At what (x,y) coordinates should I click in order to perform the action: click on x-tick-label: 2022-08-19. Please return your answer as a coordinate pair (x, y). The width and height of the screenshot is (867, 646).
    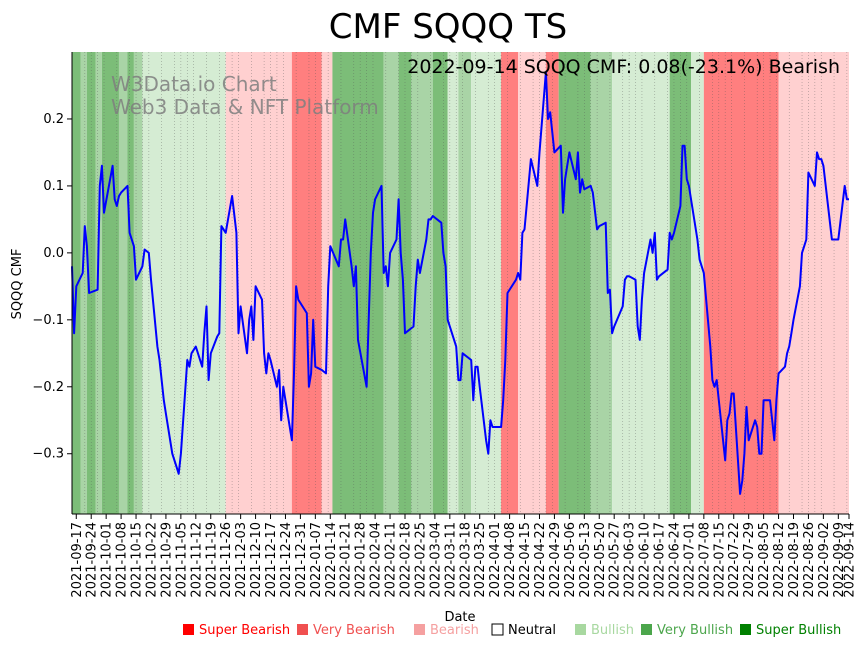
    Looking at the image, I should click on (794, 560).